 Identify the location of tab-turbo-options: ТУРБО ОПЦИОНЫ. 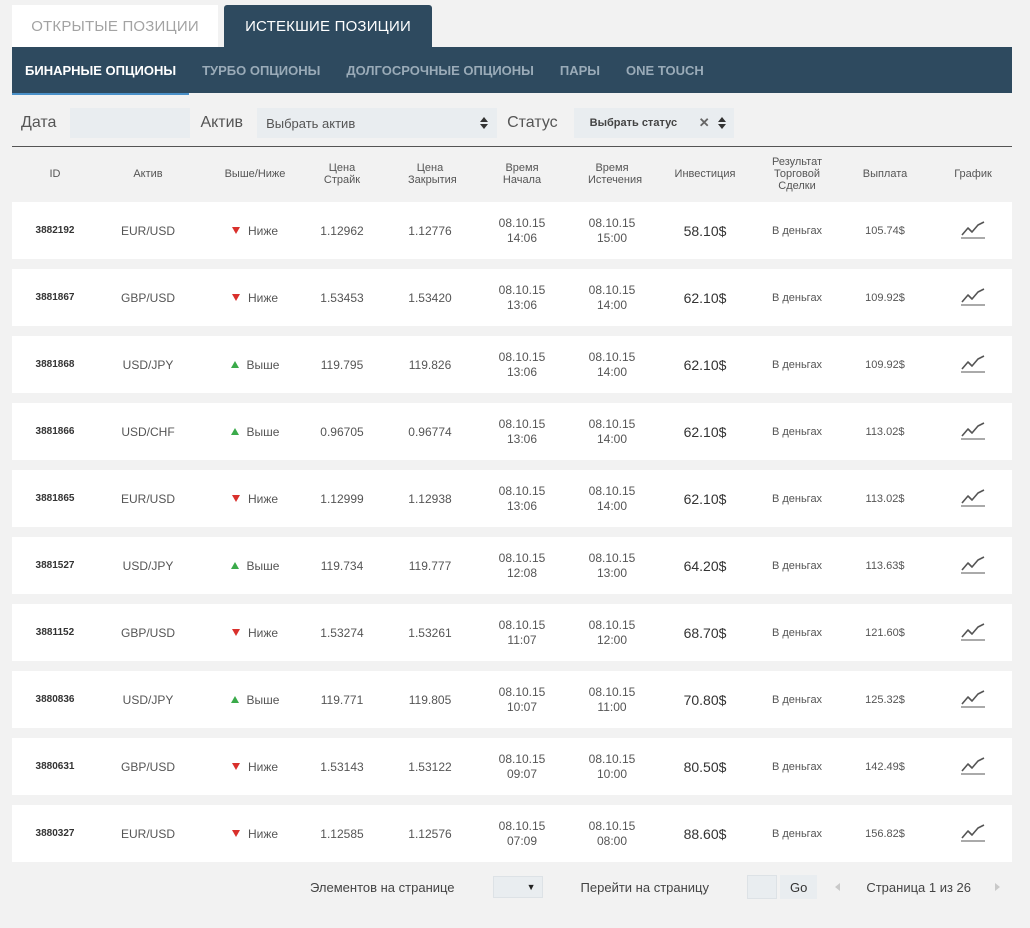
(261, 70).